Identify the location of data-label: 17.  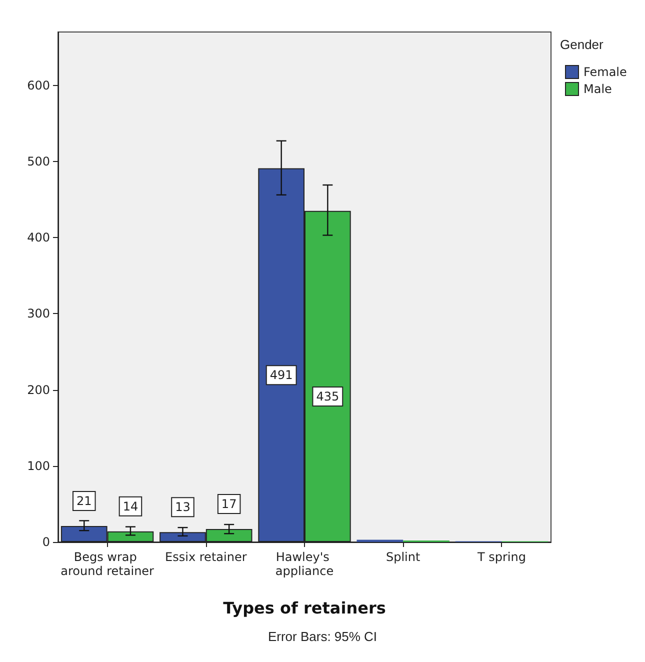
(229, 504).